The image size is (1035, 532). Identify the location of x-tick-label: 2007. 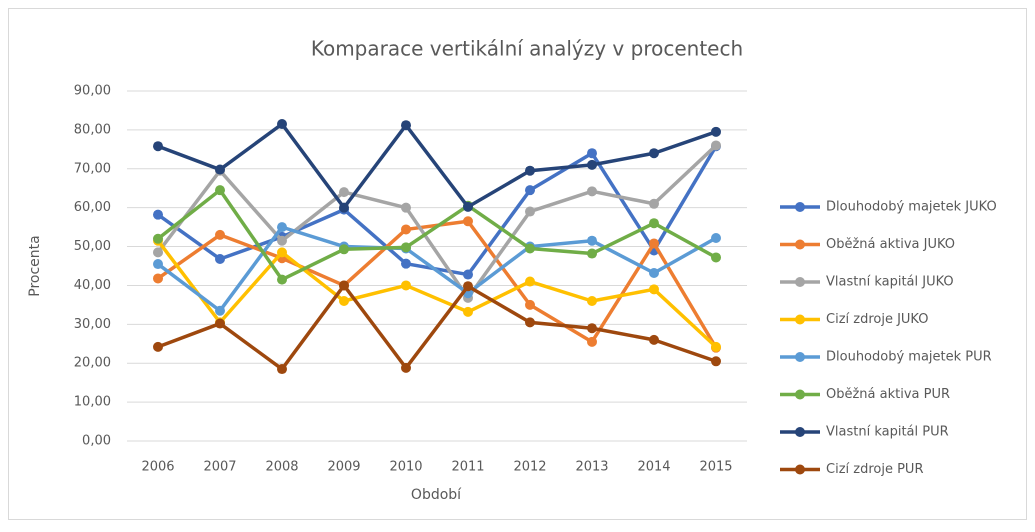
(219, 467).